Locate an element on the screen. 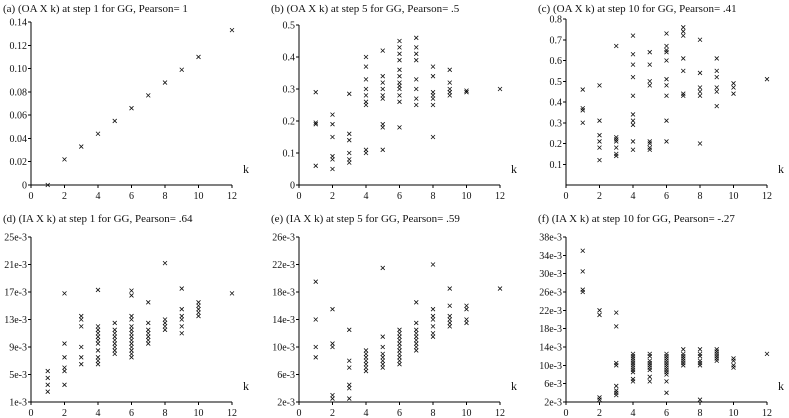 The image size is (789, 418). chart-d-xtick-label: 0 is located at coordinates (31, 413).